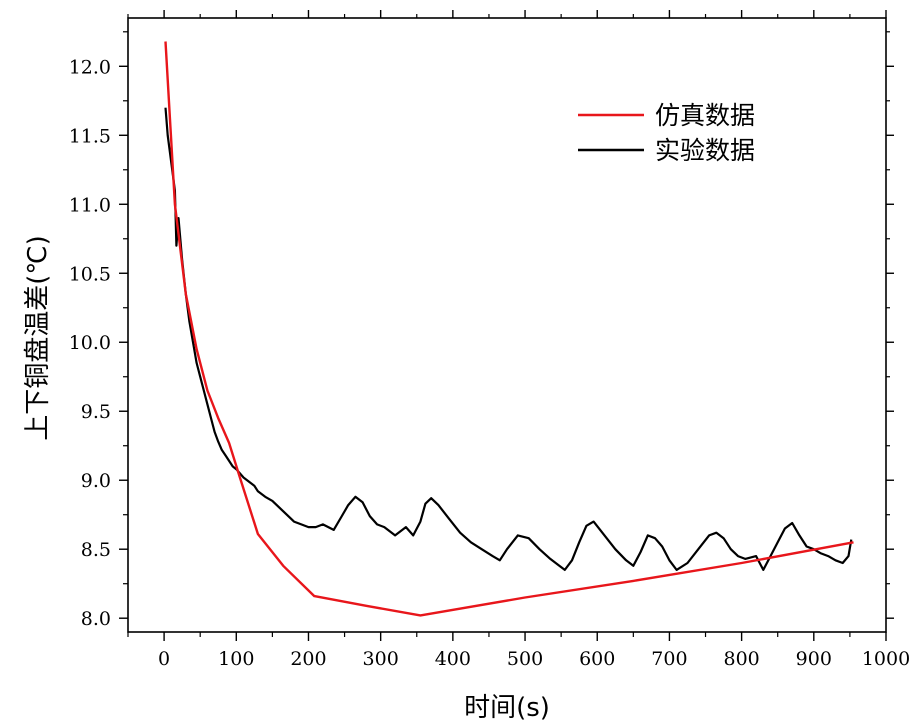 The width and height of the screenshot is (923, 727). I want to click on y-tick-label: 8.0, so click(96, 619).